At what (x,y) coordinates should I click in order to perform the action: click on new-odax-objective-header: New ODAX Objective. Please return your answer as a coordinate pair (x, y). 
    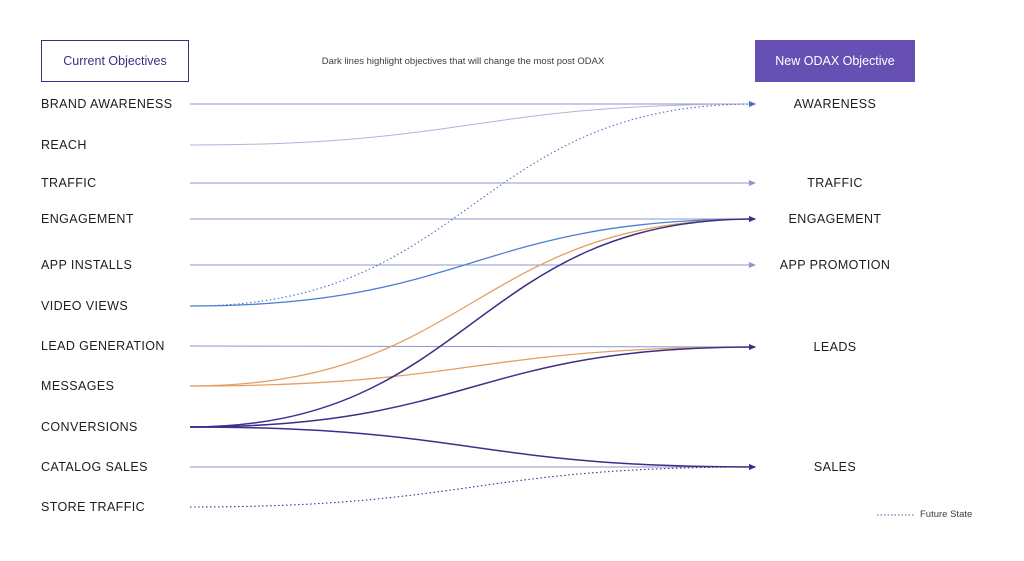
    Looking at the image, I should click on (835, 61).